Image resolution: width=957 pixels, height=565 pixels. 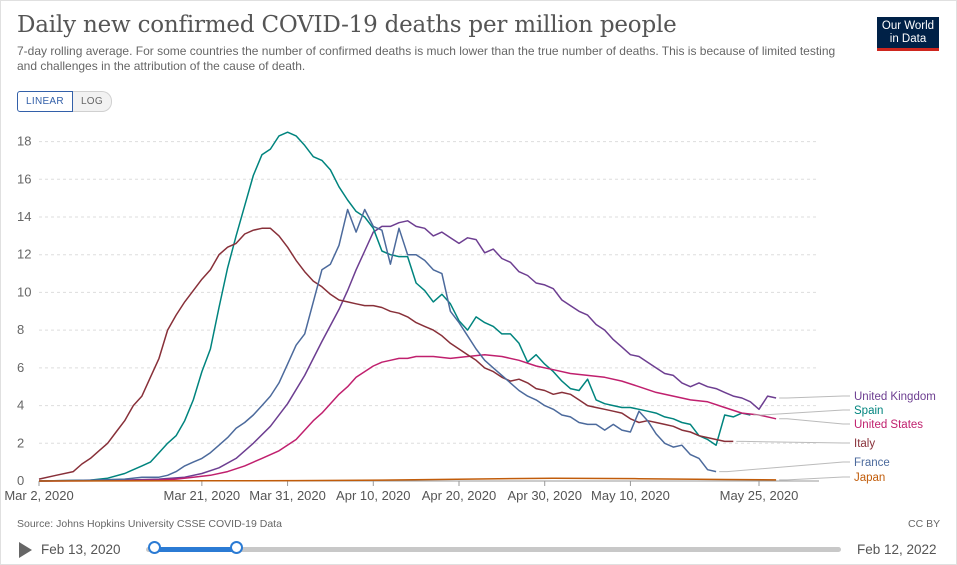 What do you see at coordinates (924, 524) in the screenshot?
I see `license-link: CC BY` at bounding box center [924, 524].